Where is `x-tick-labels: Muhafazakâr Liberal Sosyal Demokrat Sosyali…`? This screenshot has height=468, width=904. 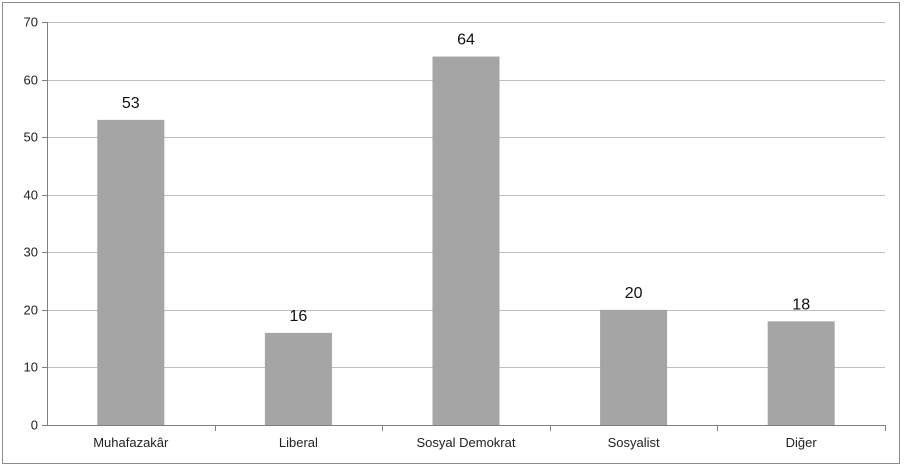
x-tick-labels: Muhafazakâr Liberal Sosyal Demokrat Sosyali… is located at coordinates (455, 442).